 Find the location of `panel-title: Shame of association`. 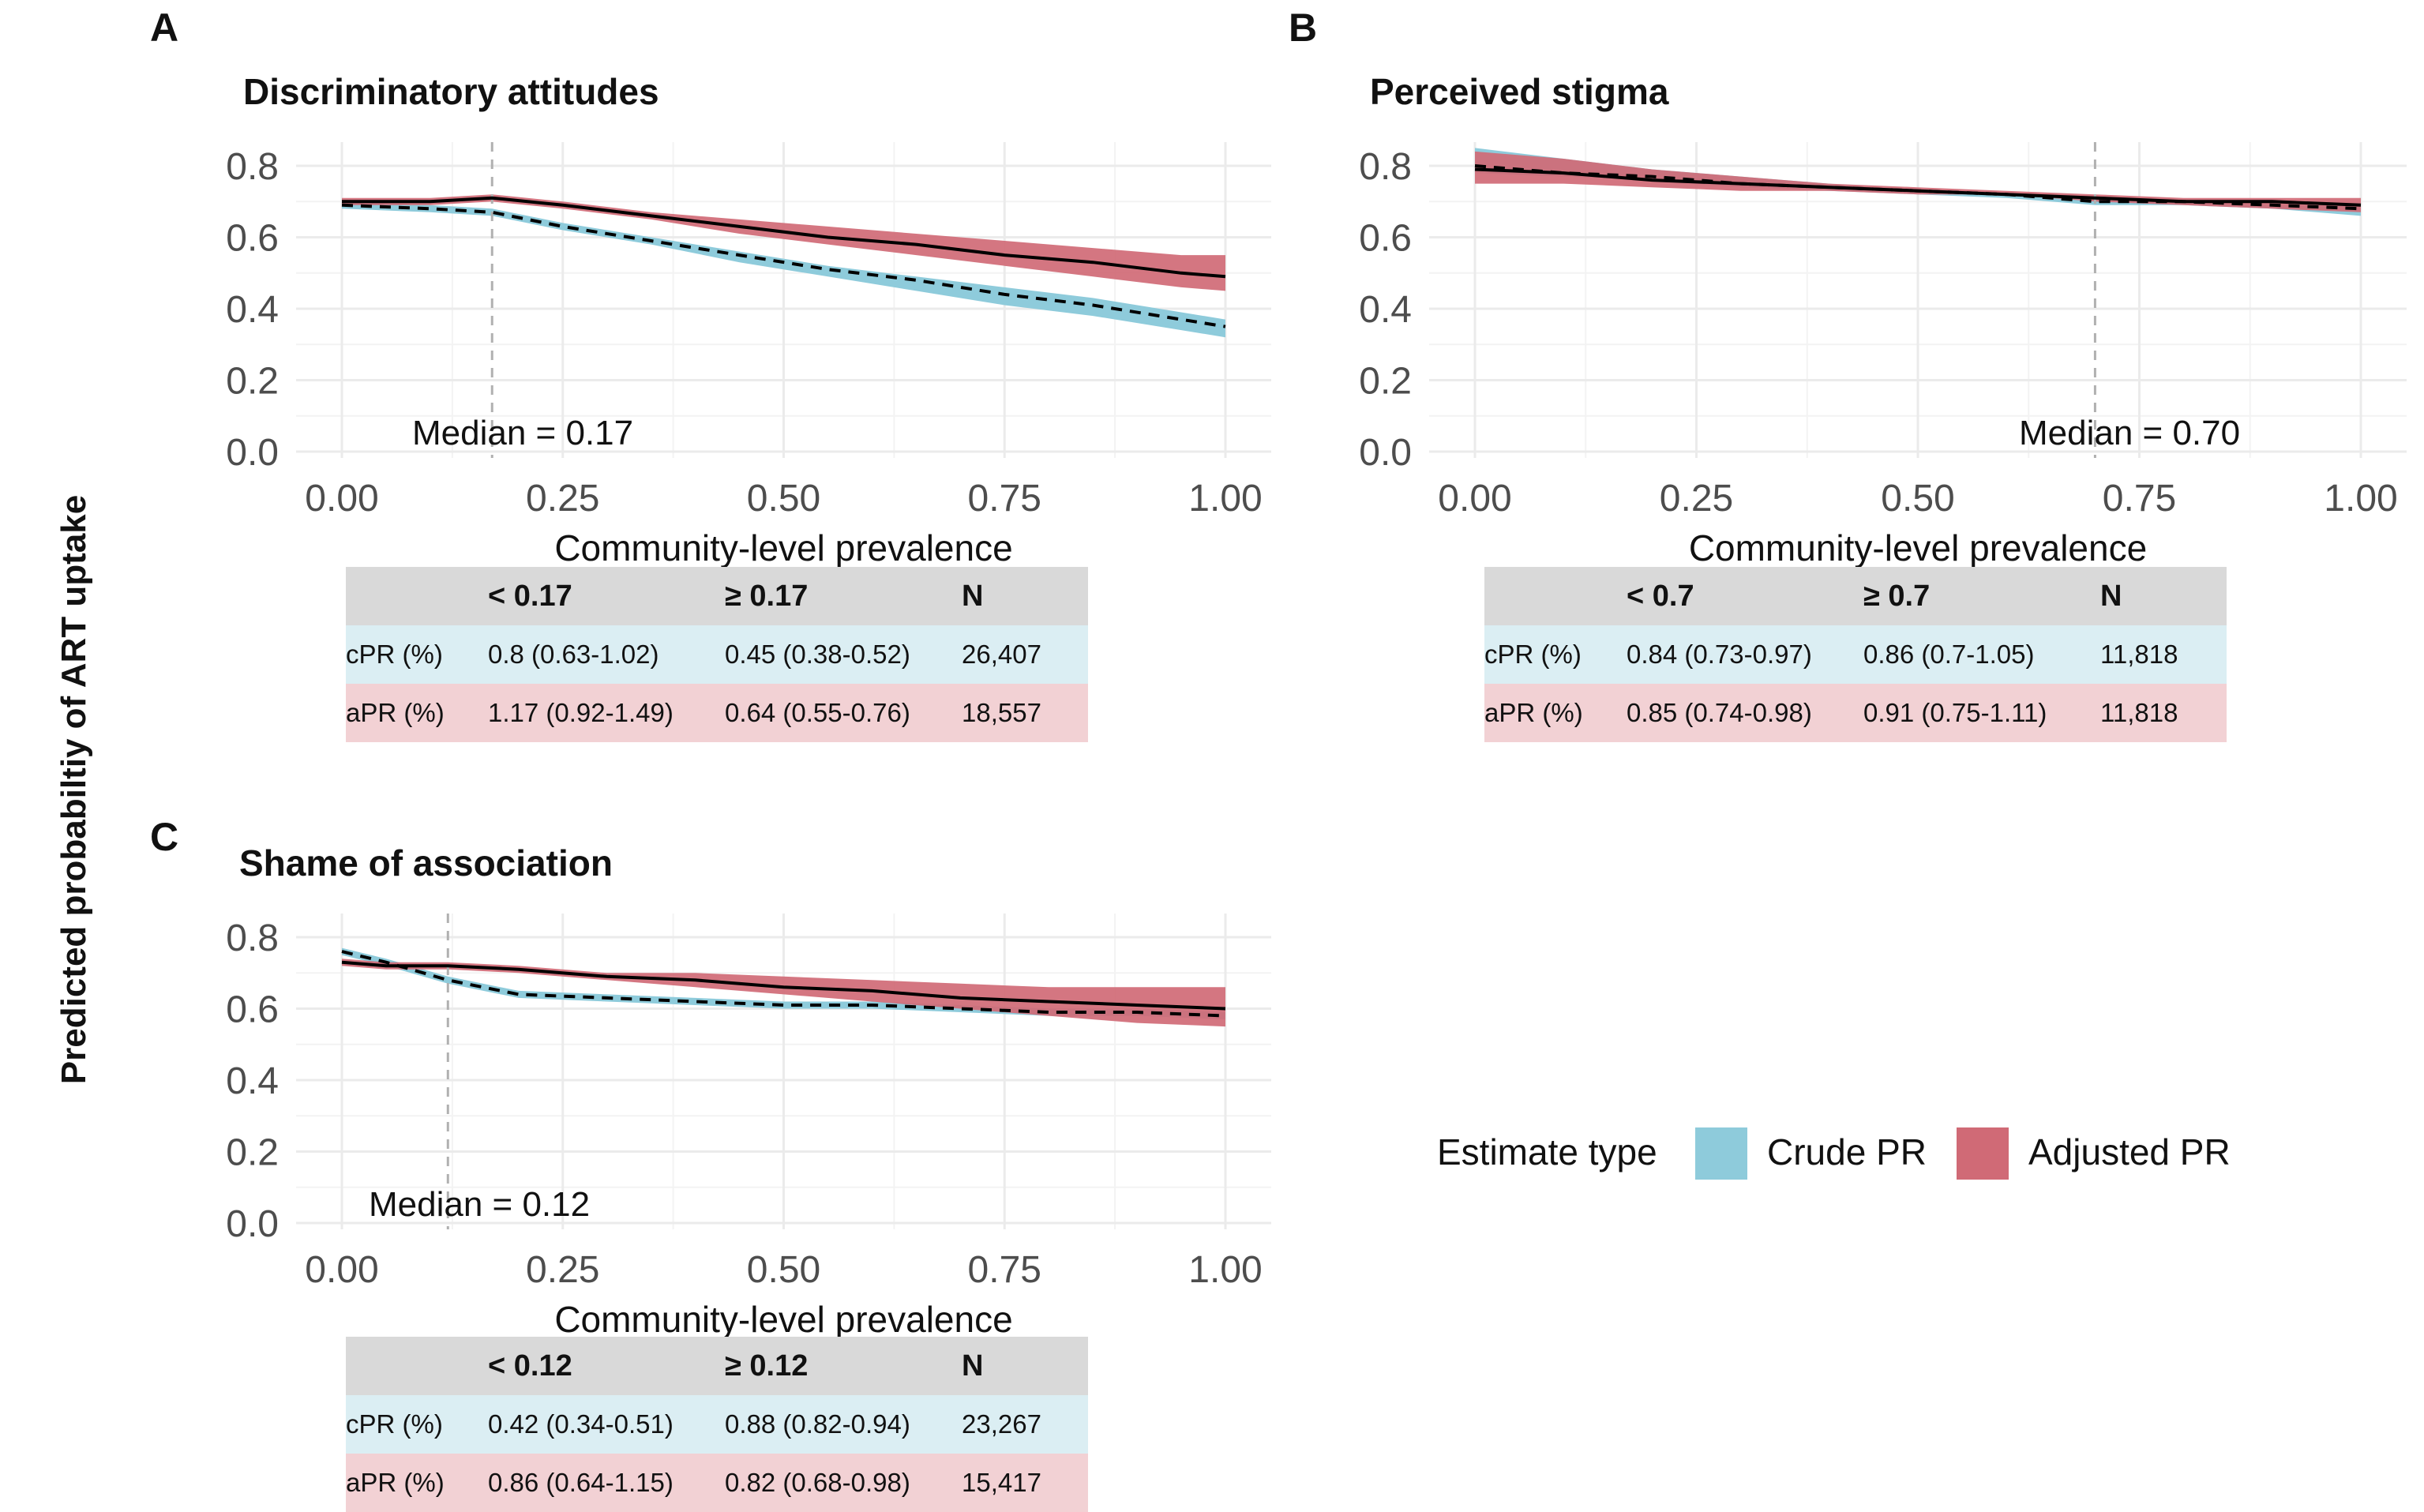

panel-title: Shame of association is located at coordinates (426, 863).